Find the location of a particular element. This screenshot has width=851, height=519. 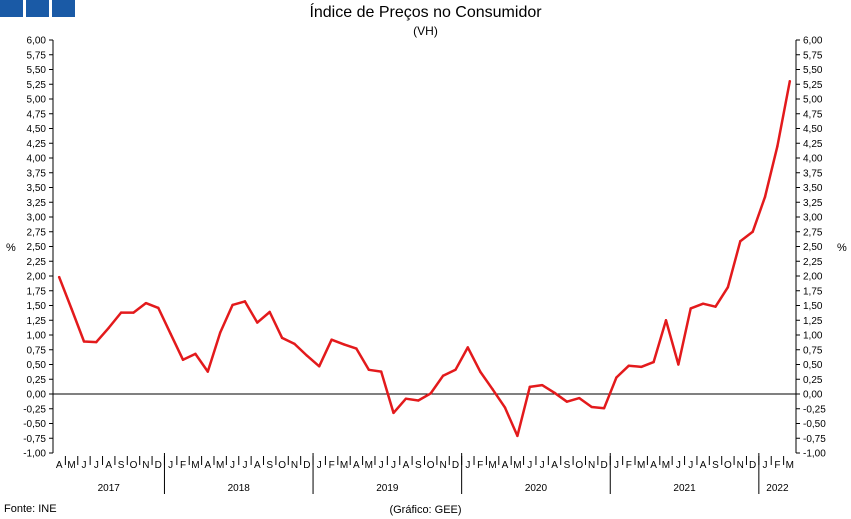

y-tick-label-left: -0,50 is located at coordinates (34, 424).